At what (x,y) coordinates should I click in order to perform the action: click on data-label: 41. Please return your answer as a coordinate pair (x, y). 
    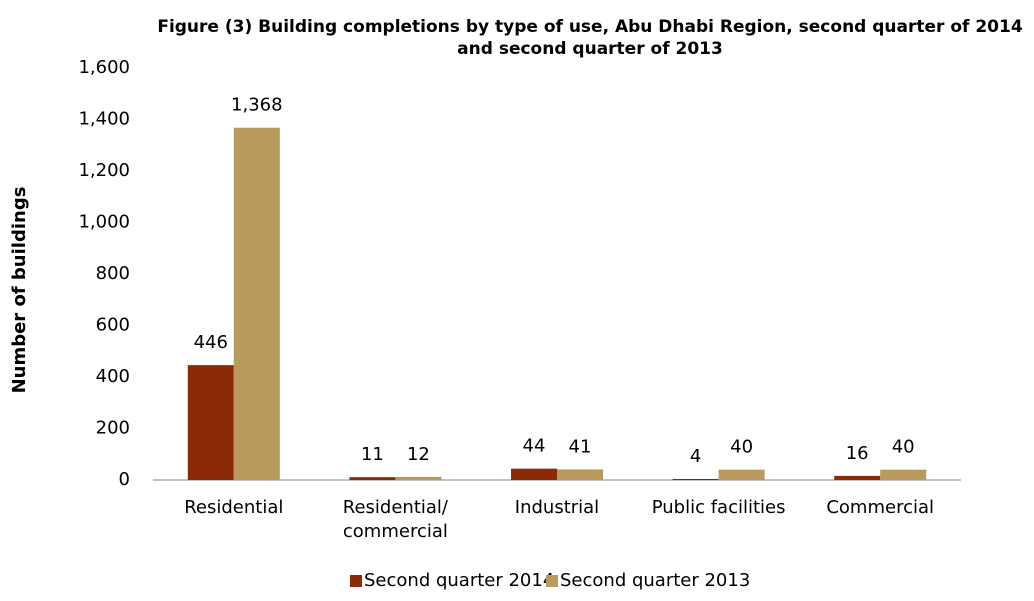
    Looking at the image, I should click on (580, 446).